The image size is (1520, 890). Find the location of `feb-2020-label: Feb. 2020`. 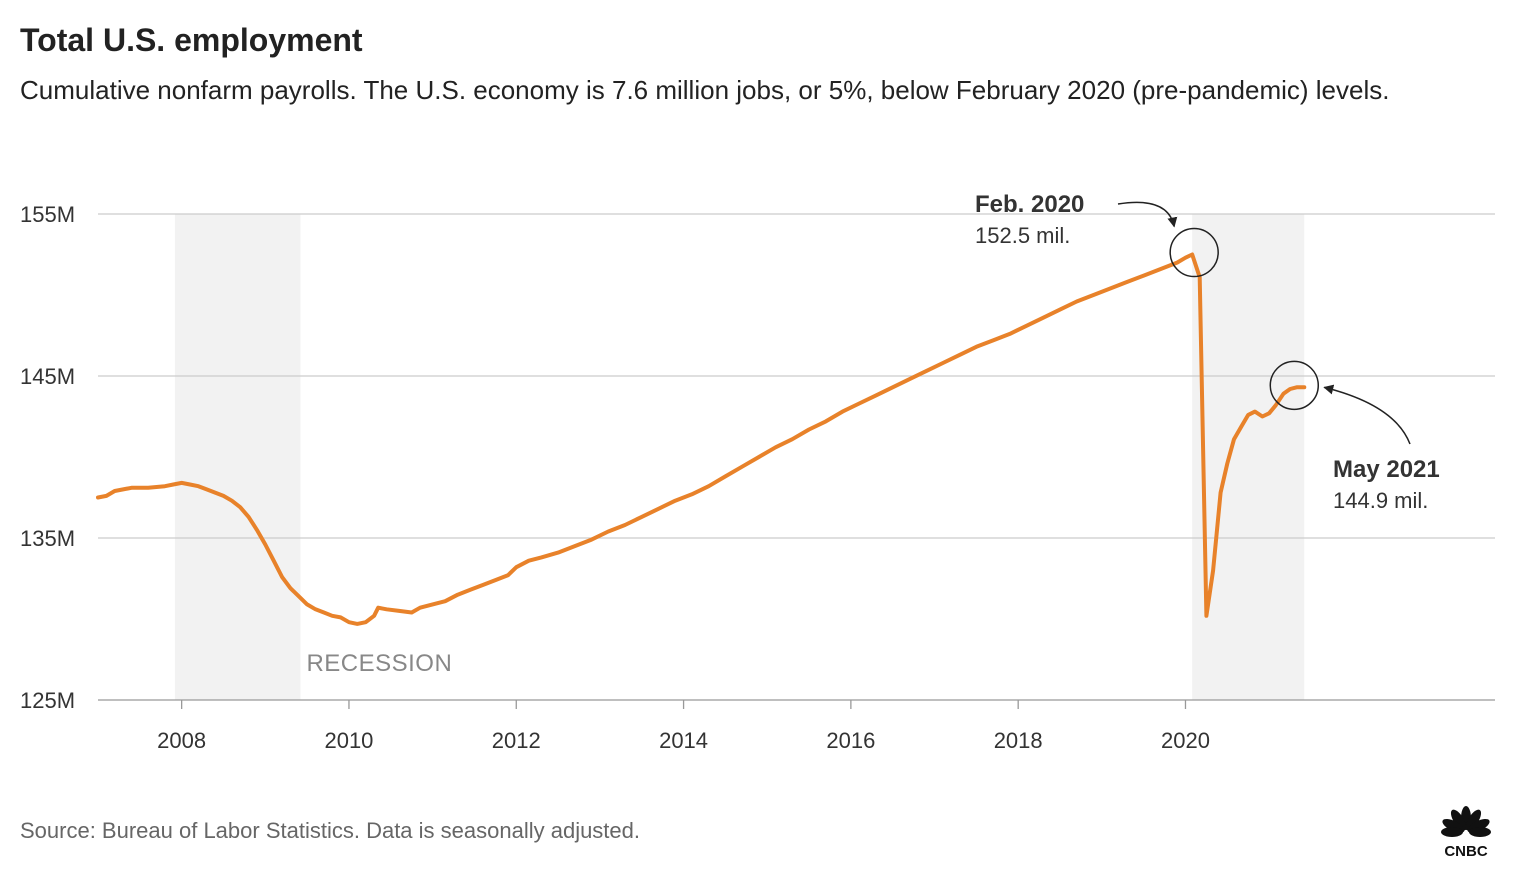

feb-2020-label: Feb. 2020 is located at coordinates (1029, 204).